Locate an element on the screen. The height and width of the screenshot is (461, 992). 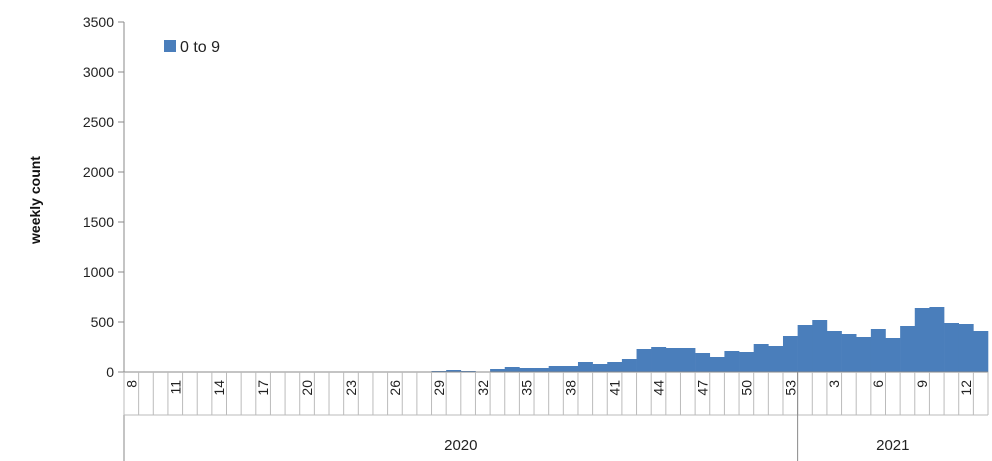
x-tick-label: 3 is located at coordinates (834, 384).